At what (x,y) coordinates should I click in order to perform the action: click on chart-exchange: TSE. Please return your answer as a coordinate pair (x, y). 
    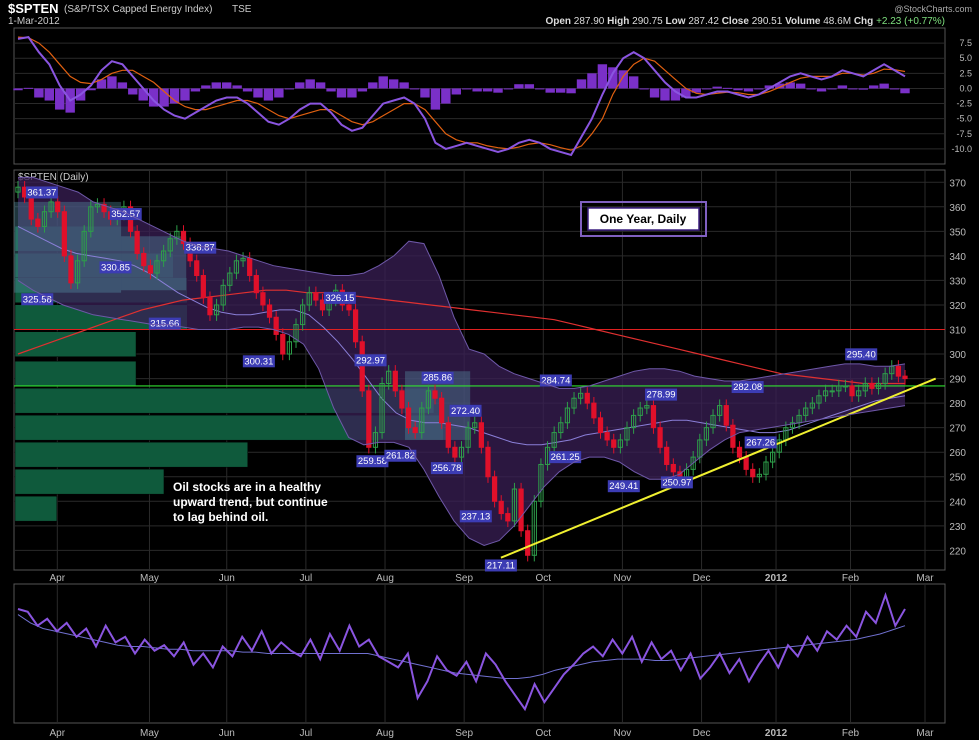
    Looking at the image, I should click on (242, 9).